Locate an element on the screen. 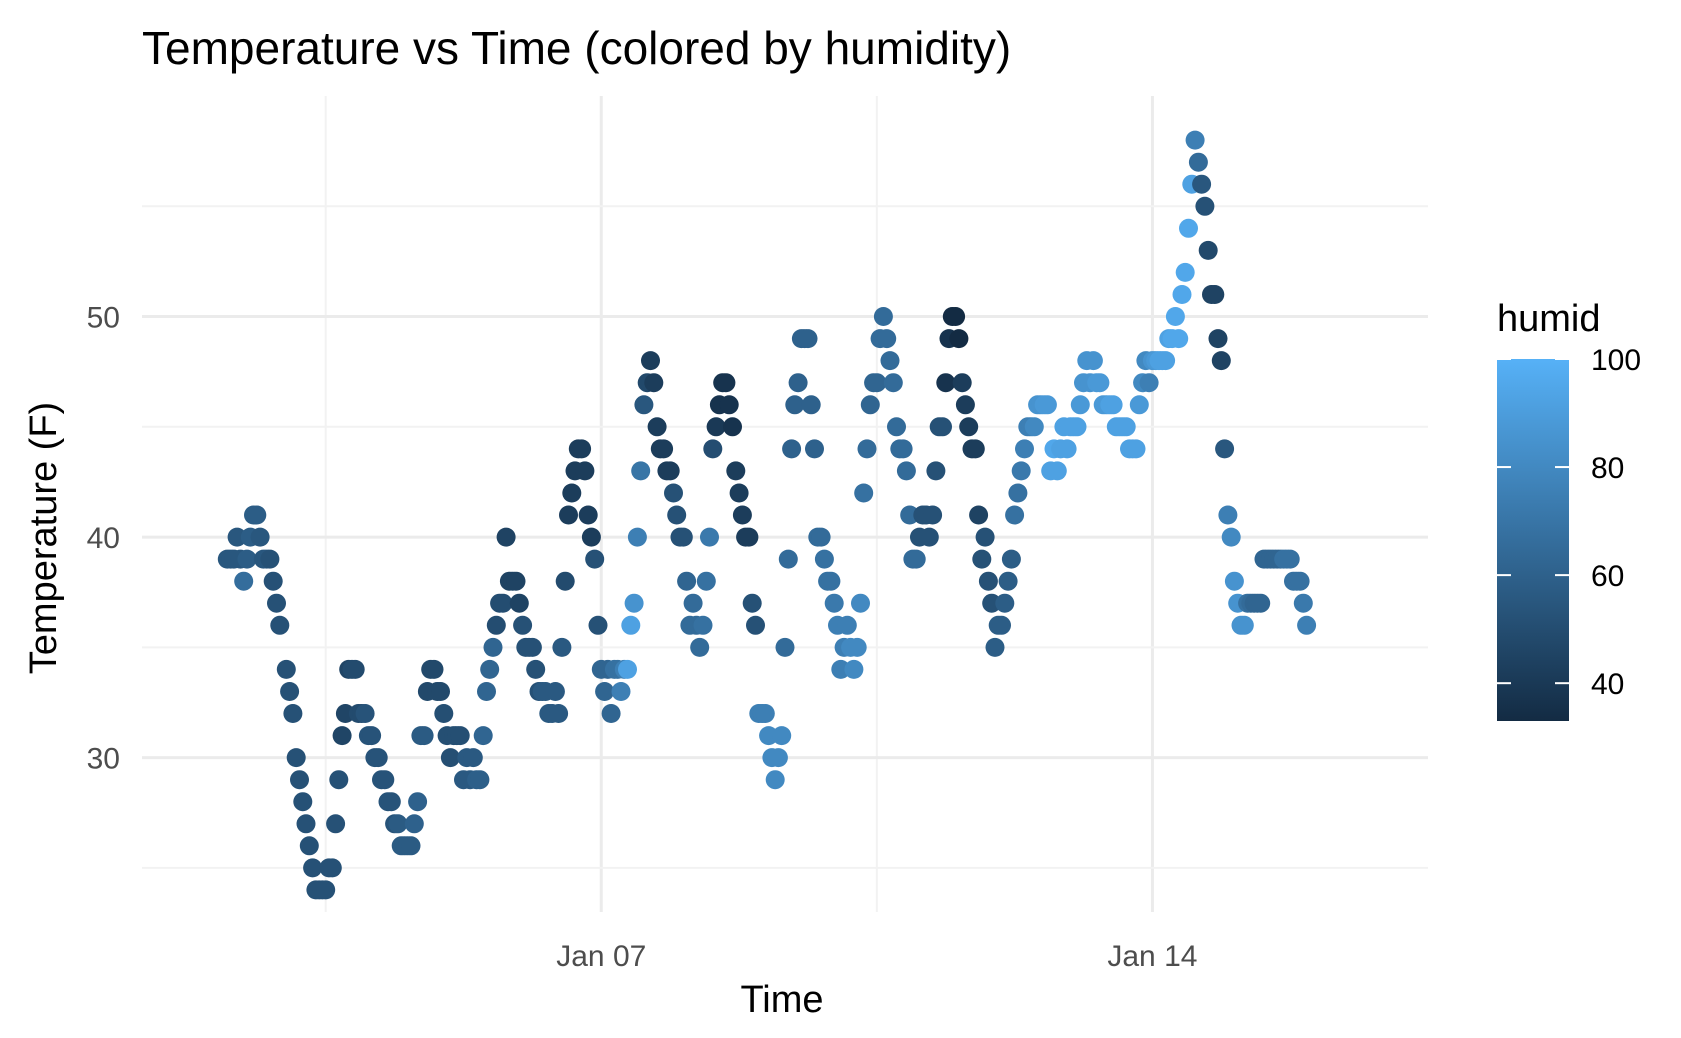 The width and height of the screenshot is (1681, 1038). y-tick-label: 40 is located at coordinates (103, 538).